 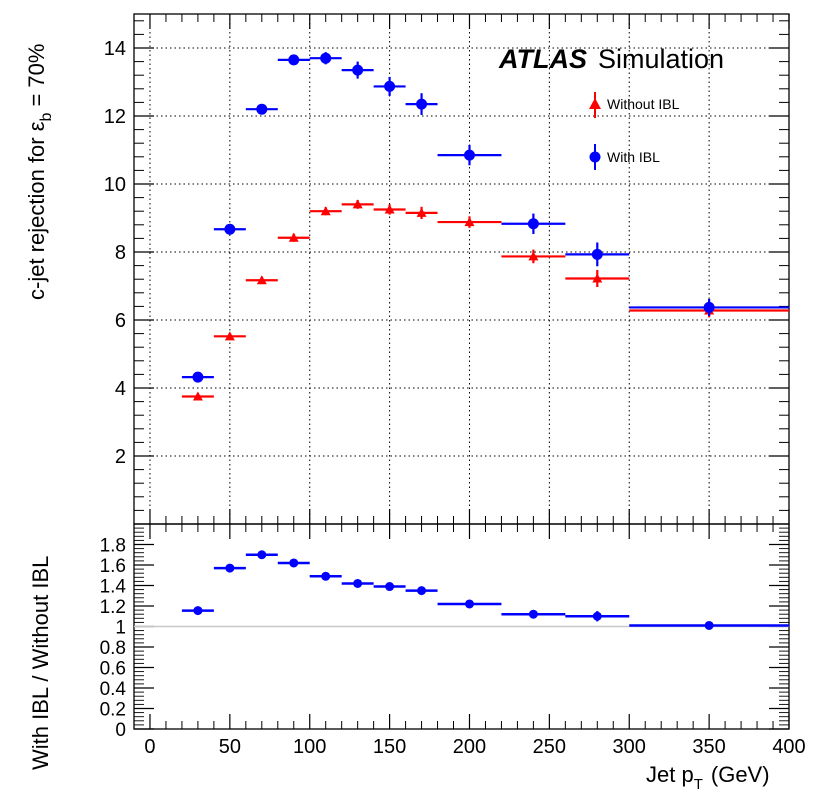 What do you see at coordinates (113, 710) in the screenshot?
I see `ratio-y-tick-label: 0.2` at bounding box center [113, 710].